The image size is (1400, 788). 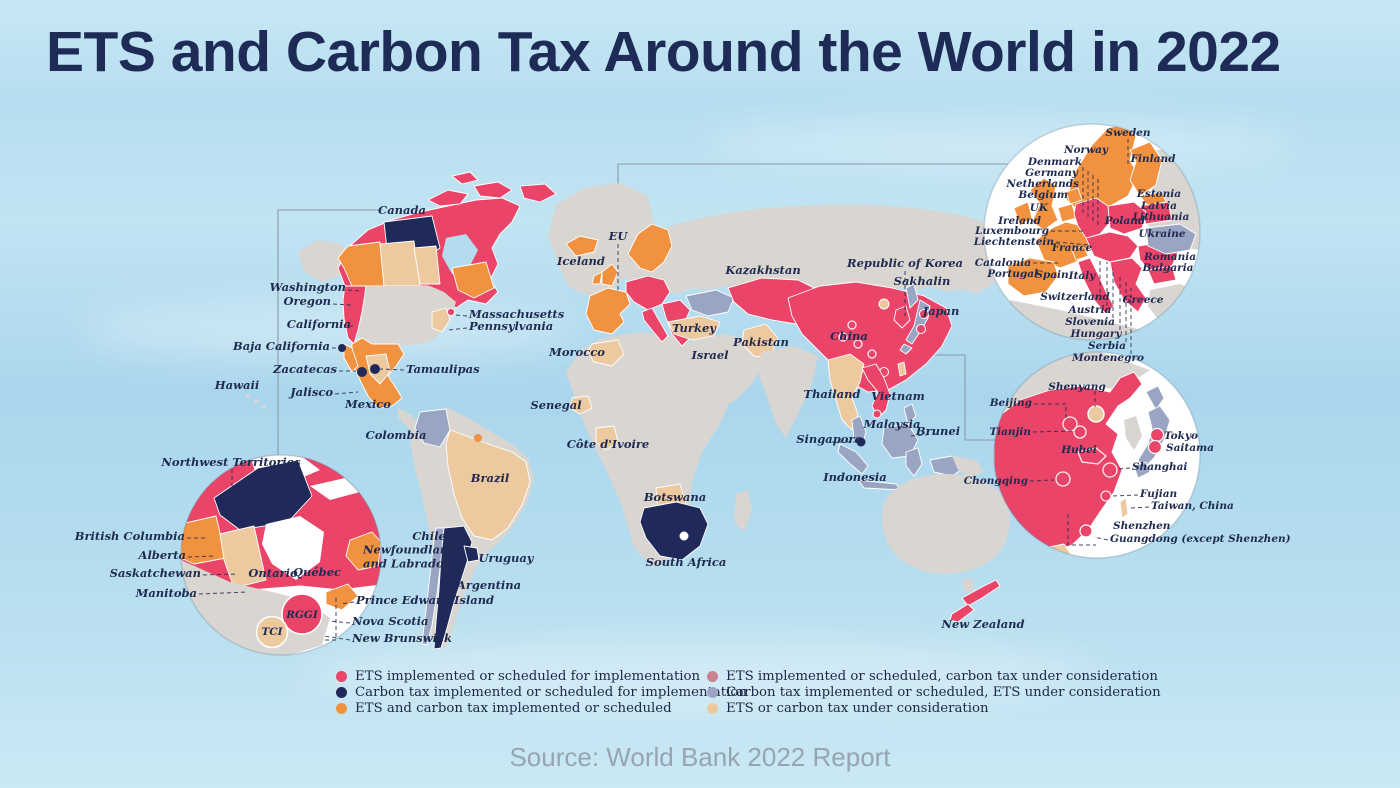 What do you see at coordinates (1096, 414) in the screenshot?
I see `dot-shenyang` at bounding box center [1096, 414].